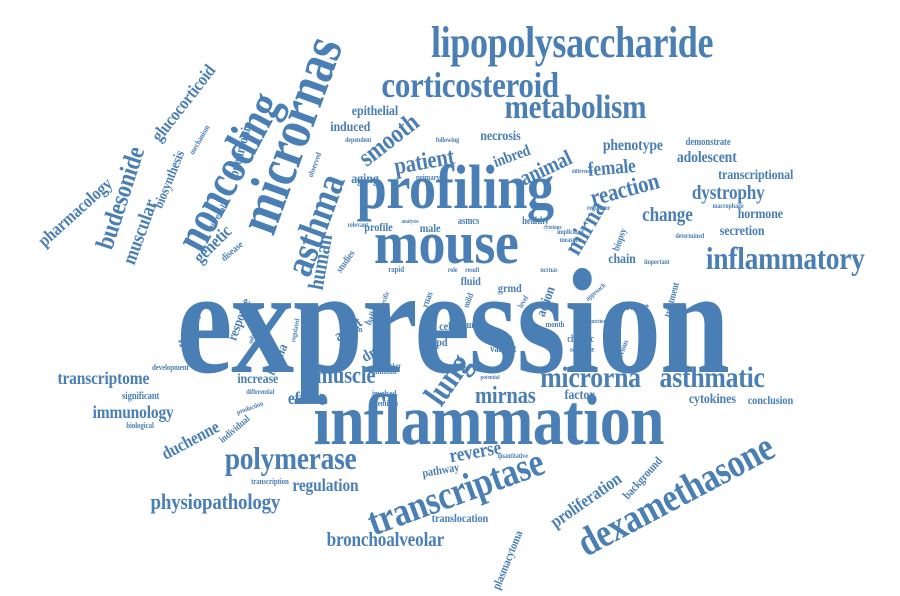 The height and width of the screenshot is (596, 900). What do you see at coordinates (140, 425) in the screenshot?
I see `word-biological: biological` at bounding box center [140, 425].